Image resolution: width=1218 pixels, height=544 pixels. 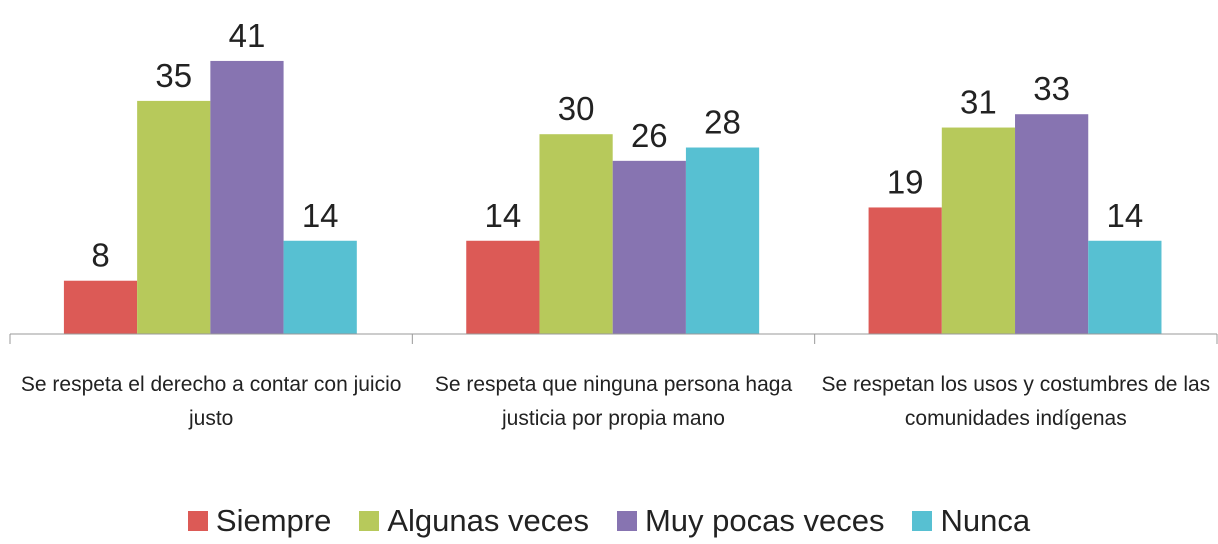 What do you see at coordinates (722, 122) in the screenshot?
I see `value-label: 28` at bounding box center [722, 122].